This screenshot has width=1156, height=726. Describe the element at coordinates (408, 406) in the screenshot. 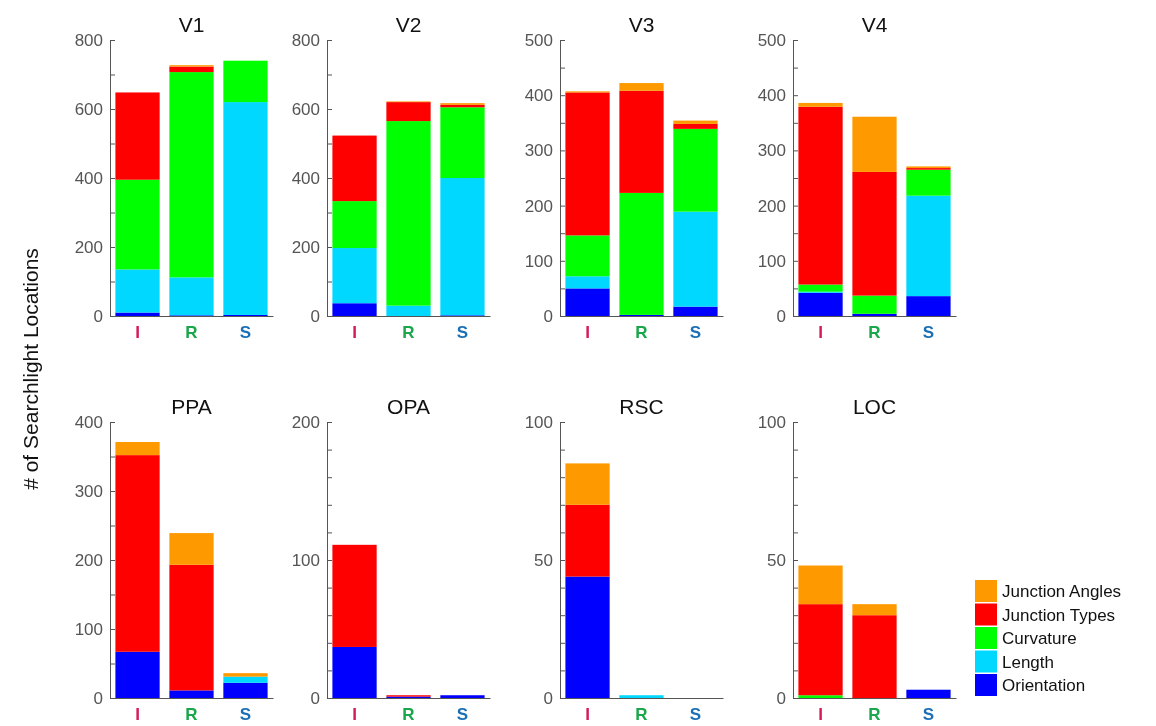

I see `chart-title: OPA` at that location.